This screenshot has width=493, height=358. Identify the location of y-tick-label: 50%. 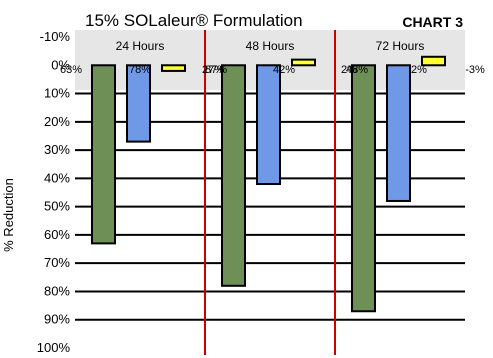
(57, 206).